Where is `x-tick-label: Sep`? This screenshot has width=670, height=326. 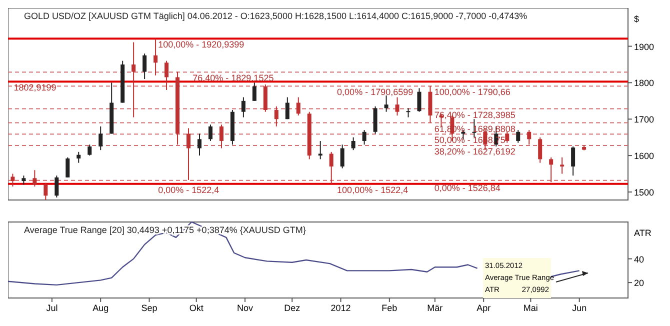
x-tick-label: Sep is located at coordinates (149, 308).